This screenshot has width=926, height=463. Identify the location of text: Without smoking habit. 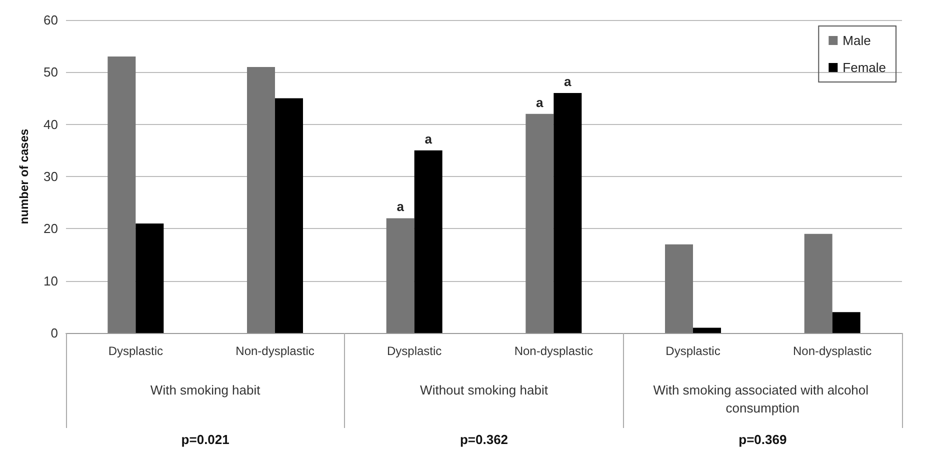
(484, 390).